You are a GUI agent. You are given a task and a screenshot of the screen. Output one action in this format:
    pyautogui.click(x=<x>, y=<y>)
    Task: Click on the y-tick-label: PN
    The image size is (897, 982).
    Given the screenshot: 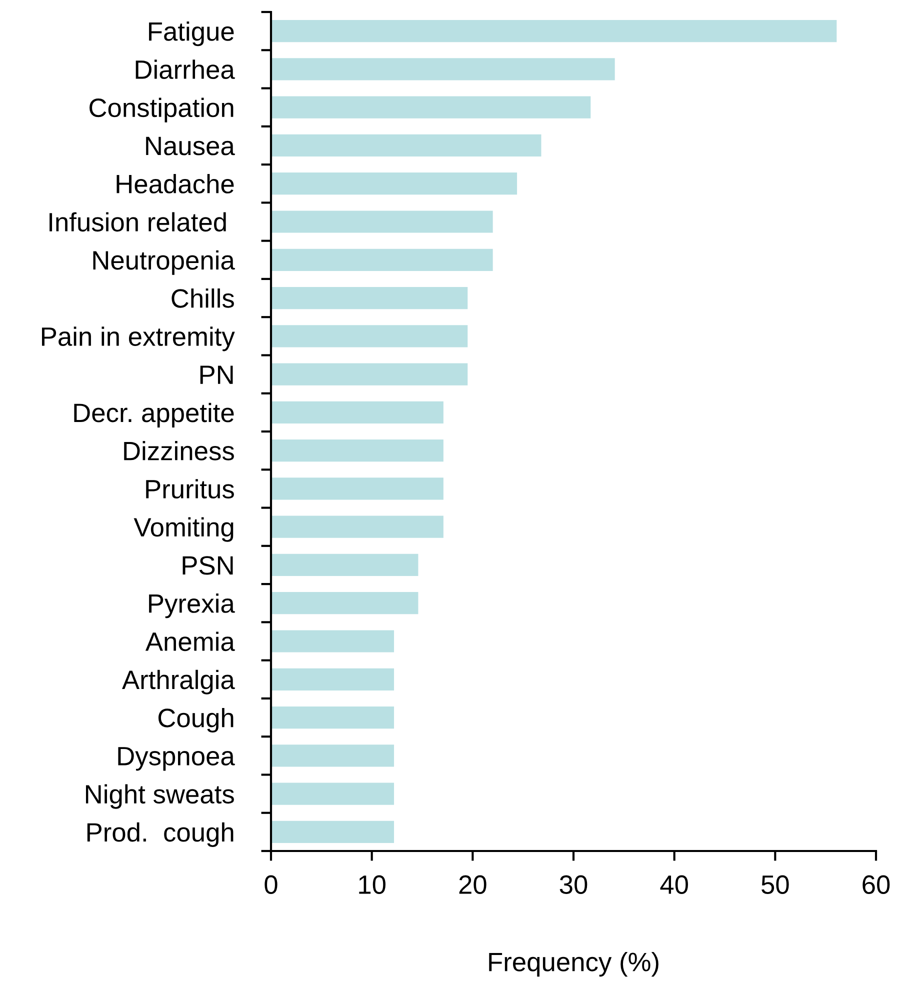 What is the action you would take?
    pyautogui.click(x=216, y=375)
    